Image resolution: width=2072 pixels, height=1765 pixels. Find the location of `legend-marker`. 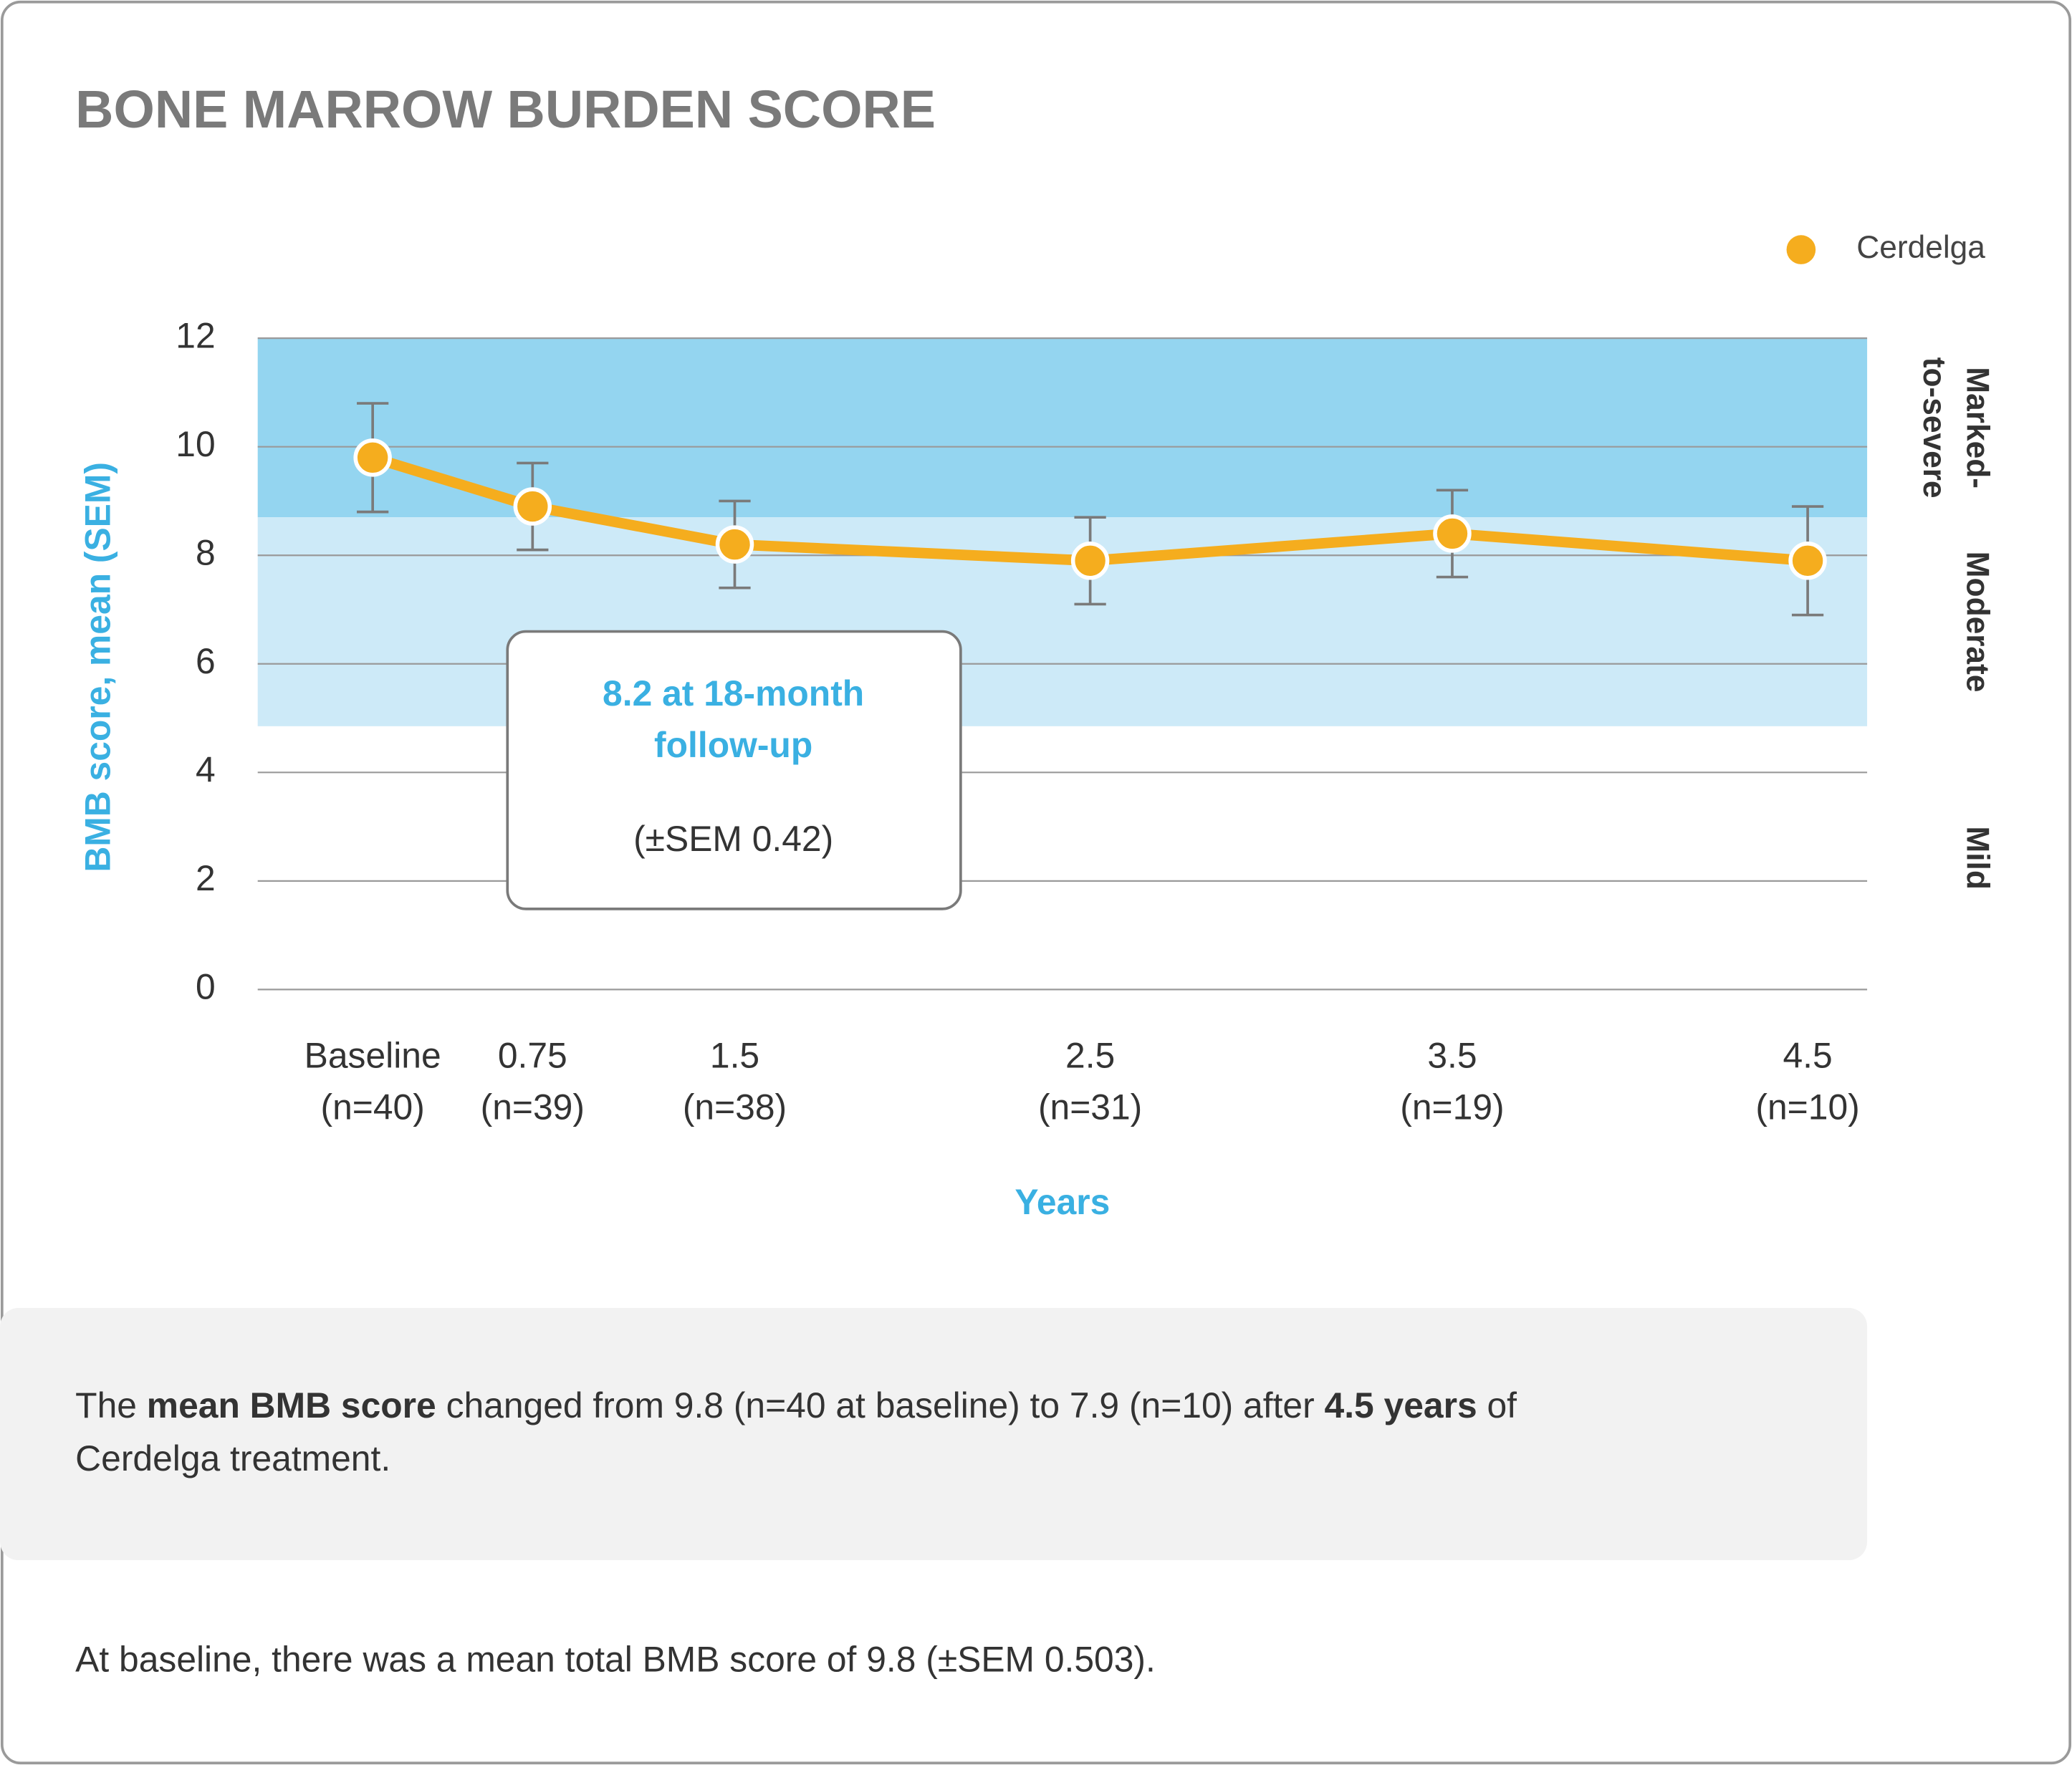

legend-marker is located at coordinates (1801, 249).